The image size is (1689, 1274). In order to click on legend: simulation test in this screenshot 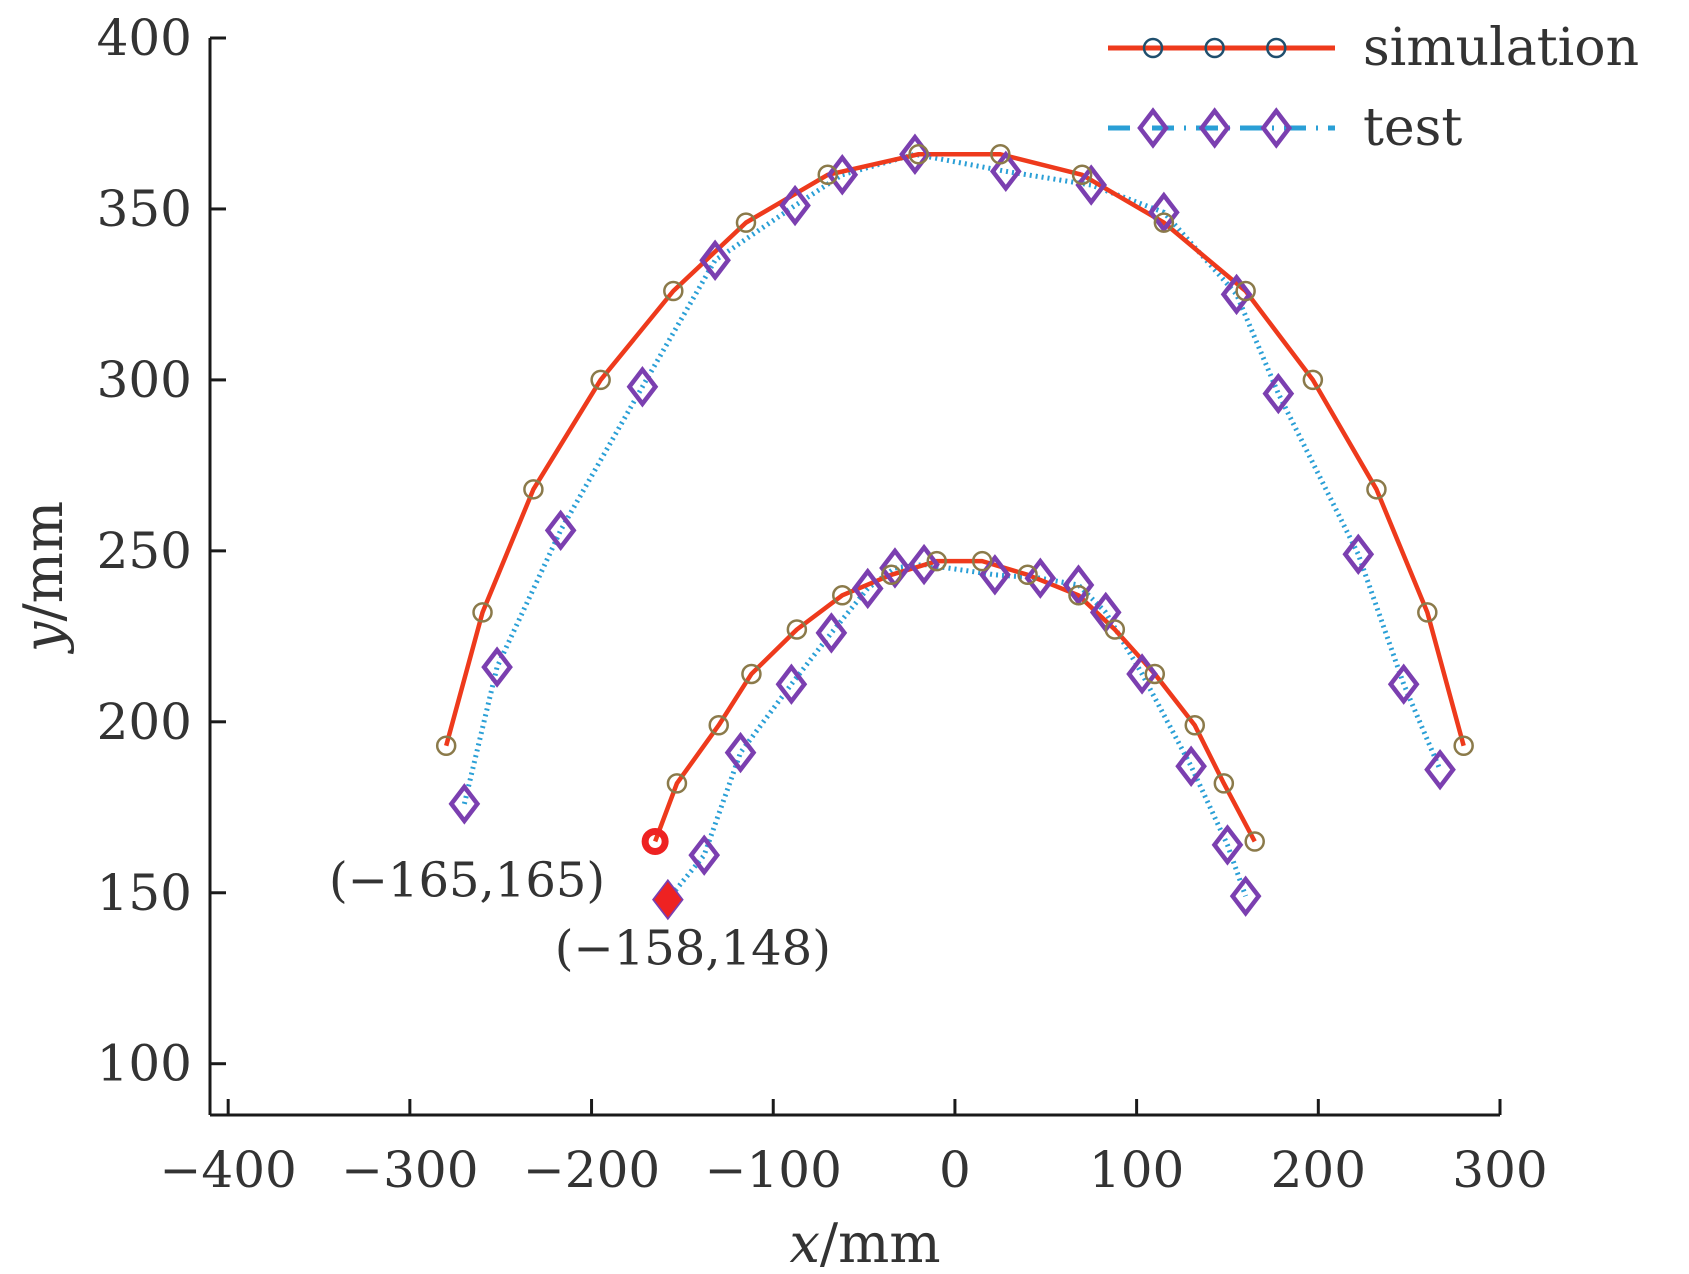, I will do `click(1373, 88)`.